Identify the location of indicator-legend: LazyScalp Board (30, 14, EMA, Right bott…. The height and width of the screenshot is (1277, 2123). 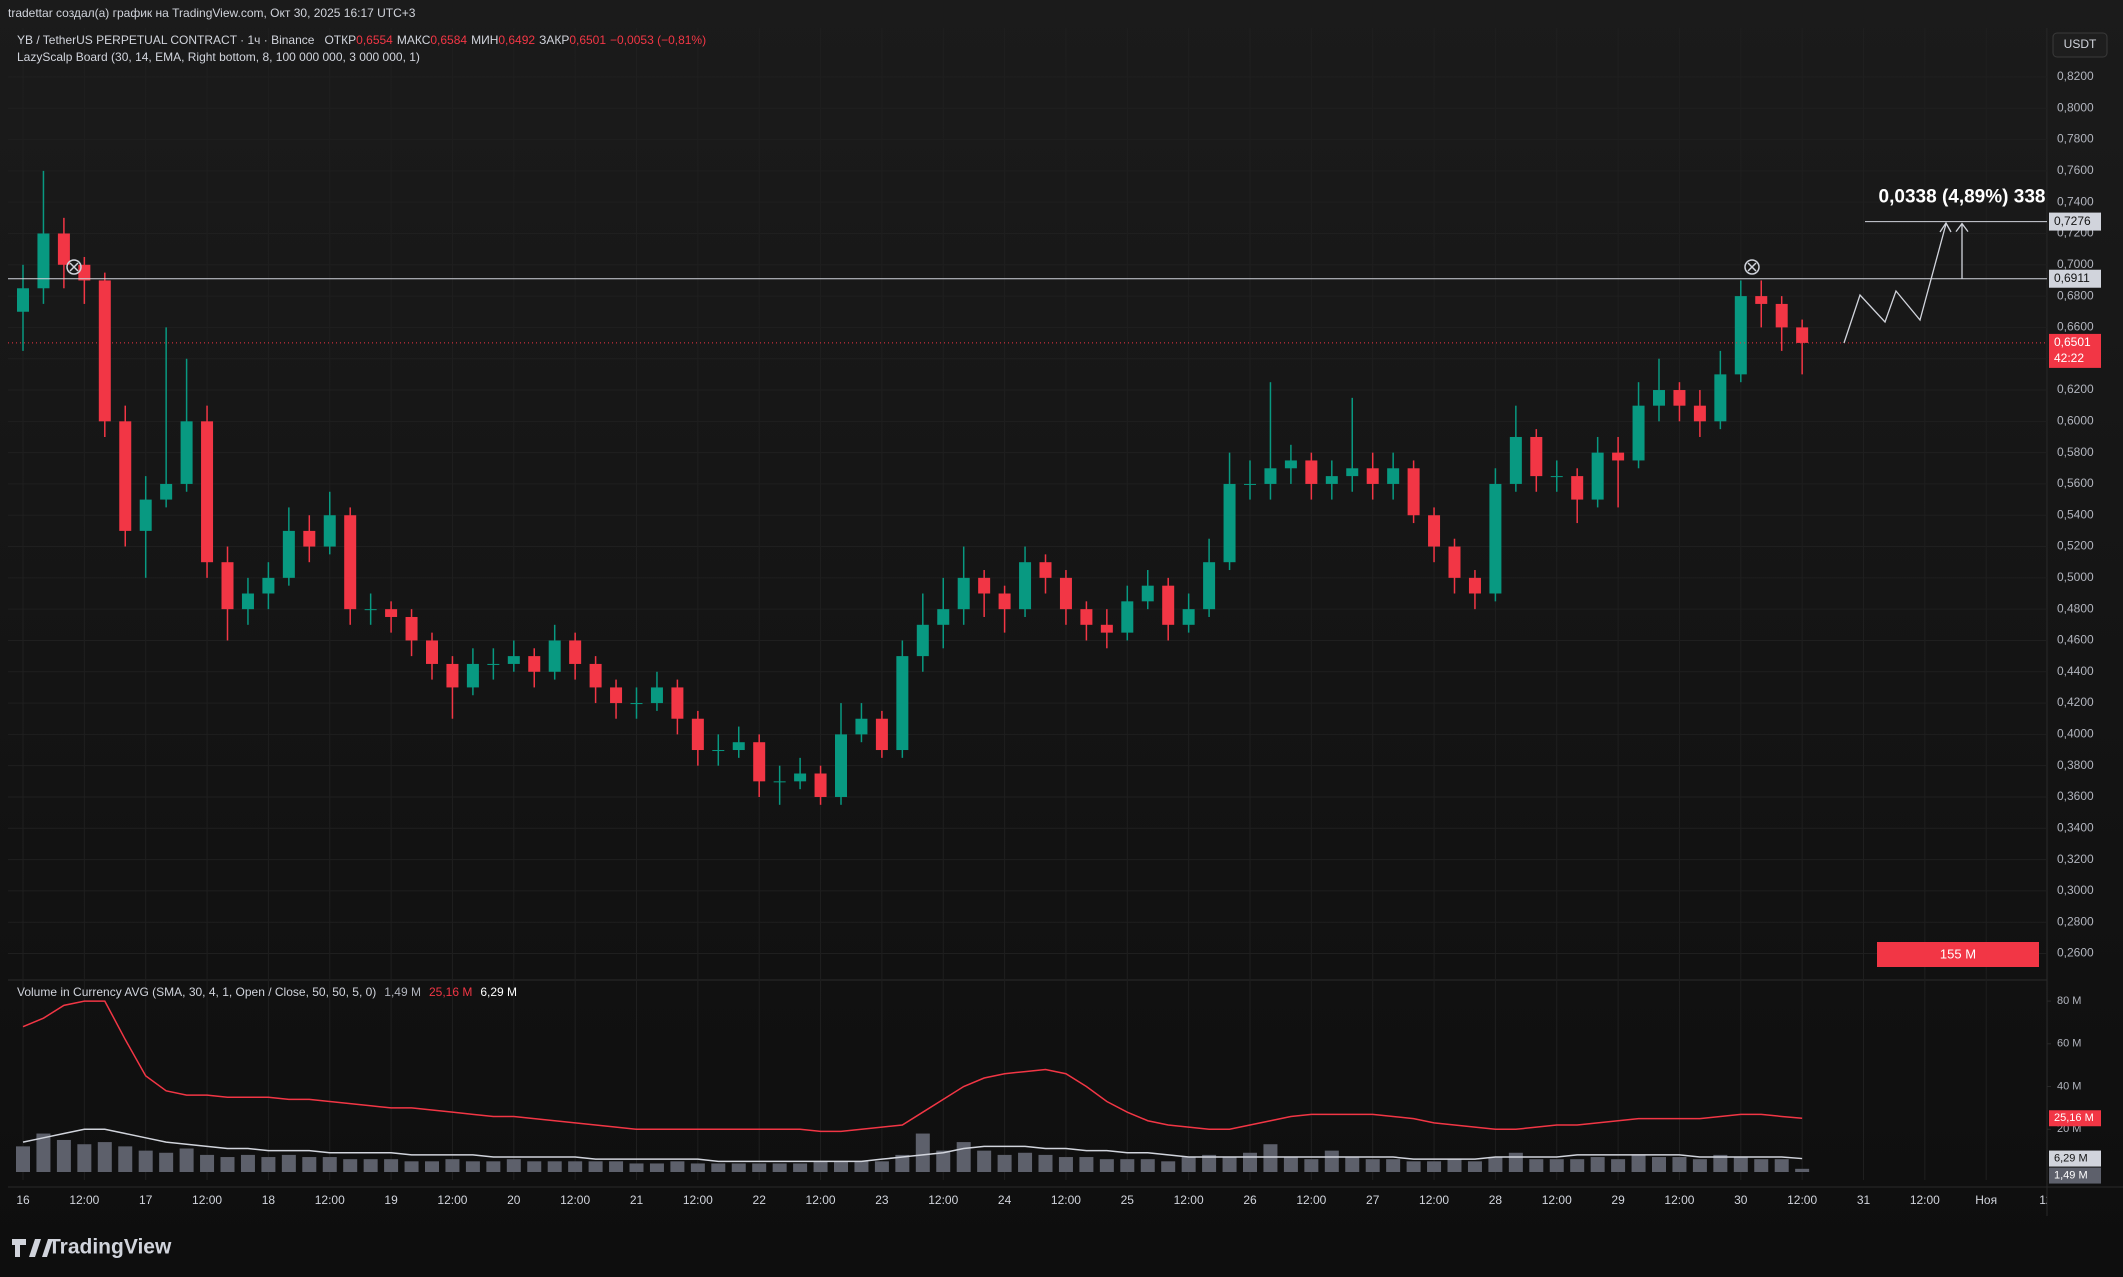
(218, 57).